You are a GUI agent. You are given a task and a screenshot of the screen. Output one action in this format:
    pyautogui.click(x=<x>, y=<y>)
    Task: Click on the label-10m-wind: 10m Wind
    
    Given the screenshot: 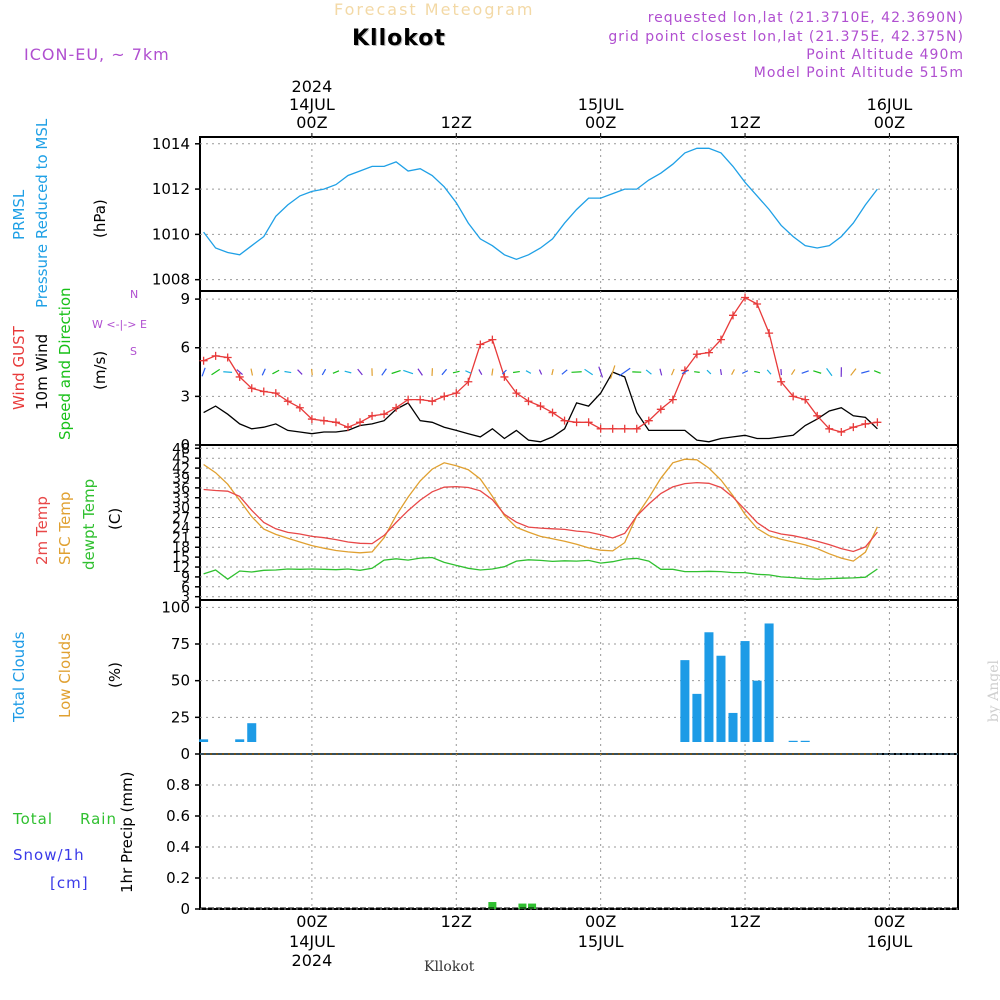 What is the action you would take?
    pyautogui.click(x=42, y=371)
    